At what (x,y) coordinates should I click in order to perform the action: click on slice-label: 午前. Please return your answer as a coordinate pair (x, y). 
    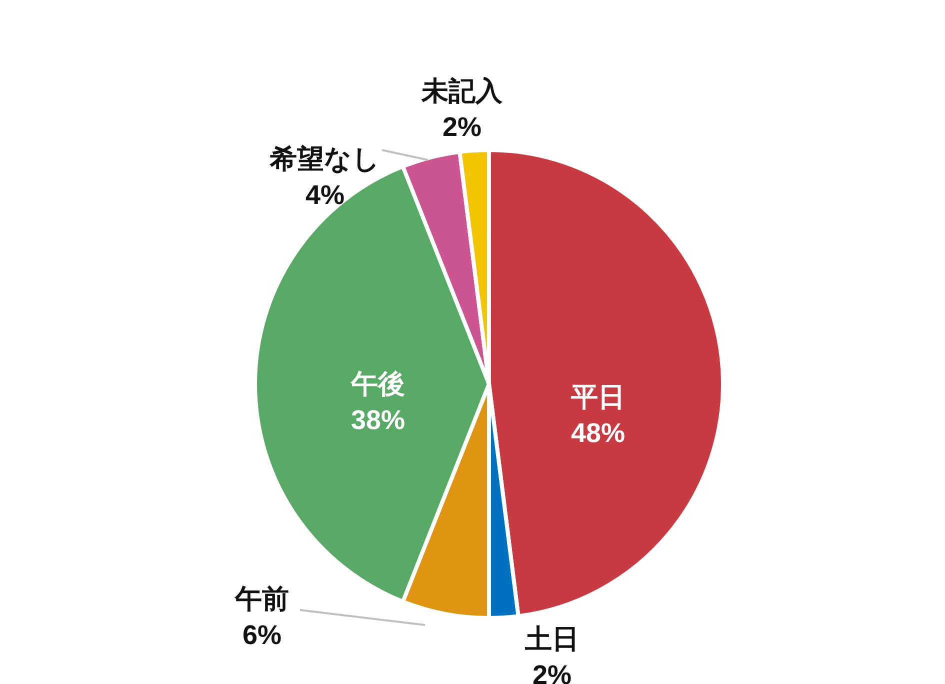
    Looking at the image, I should click on (261, 599).